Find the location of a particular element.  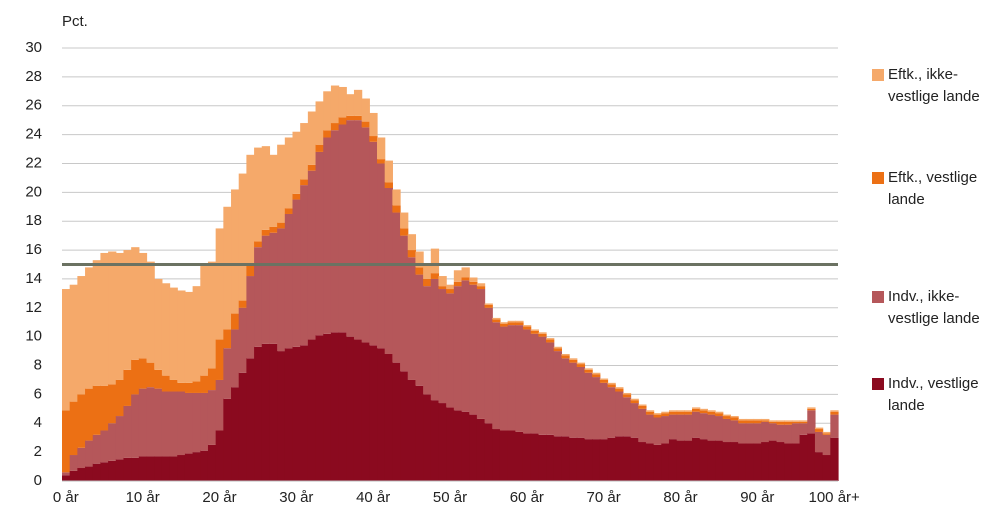

x-tick-label: 100 år+ is located at coordinates (835, 497).